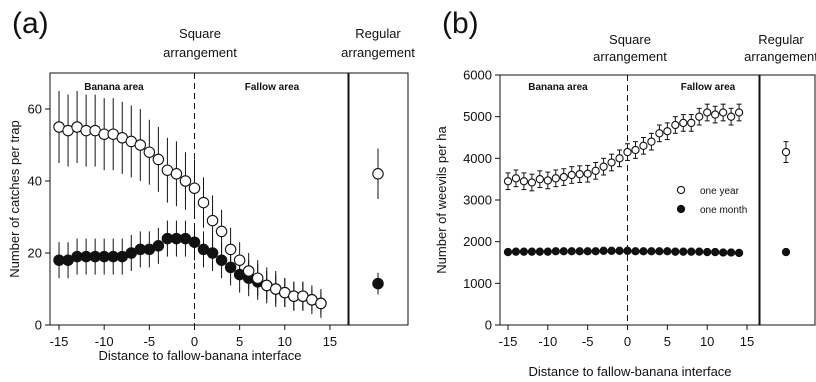 This screenshot has height=382, width=816. What do you see at coordinates (378, 199) in the screenshot?
I see `panel-a-regular-frame` at bounding box center [378, 199].